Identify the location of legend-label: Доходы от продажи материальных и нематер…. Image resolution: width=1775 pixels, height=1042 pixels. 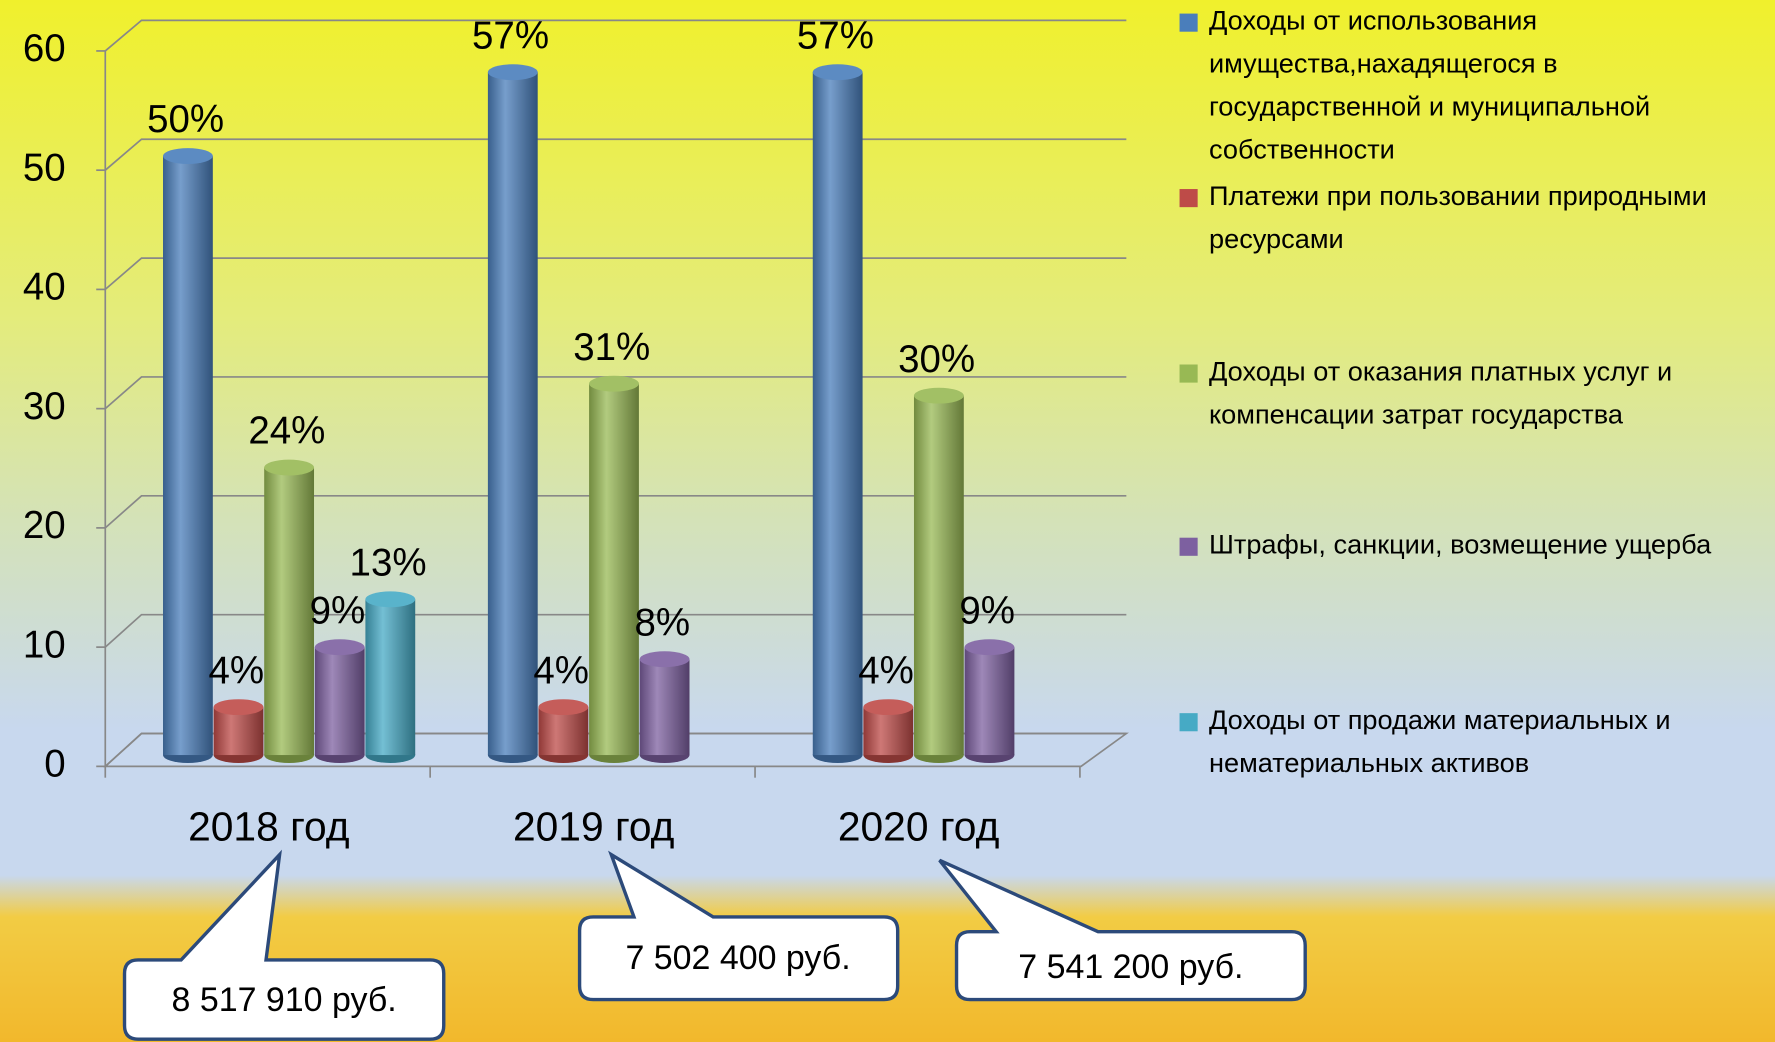
(1439, 742).